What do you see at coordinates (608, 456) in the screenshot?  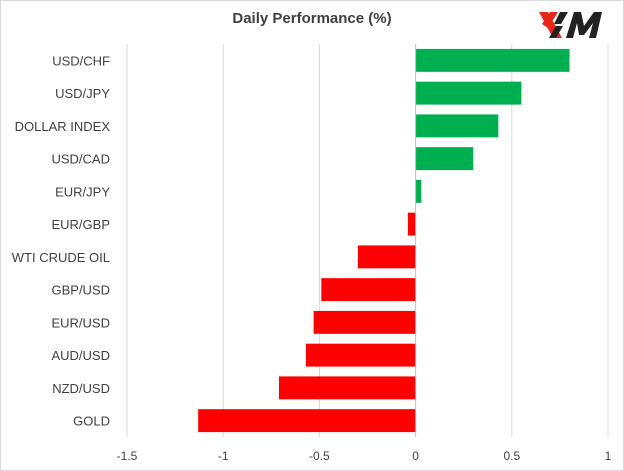 I see `x-tick-label: 1` at bounding box center [608, 456].